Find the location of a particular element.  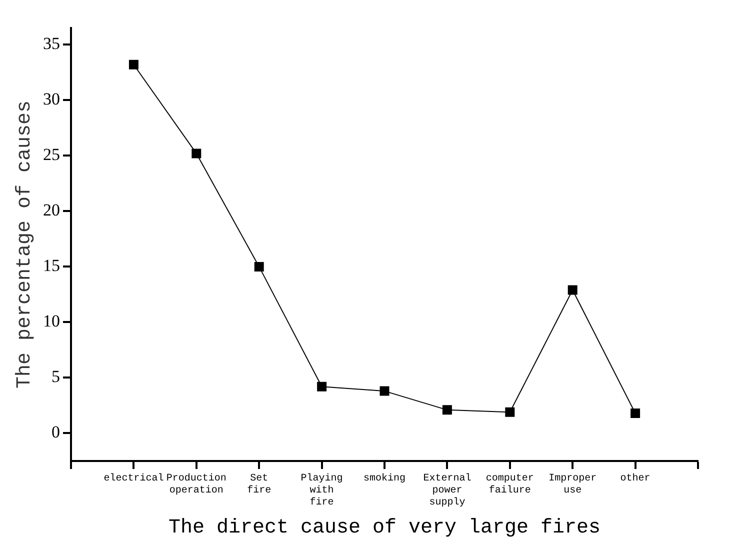

y-tick-label: 15 is located at coordinates (51, 266).